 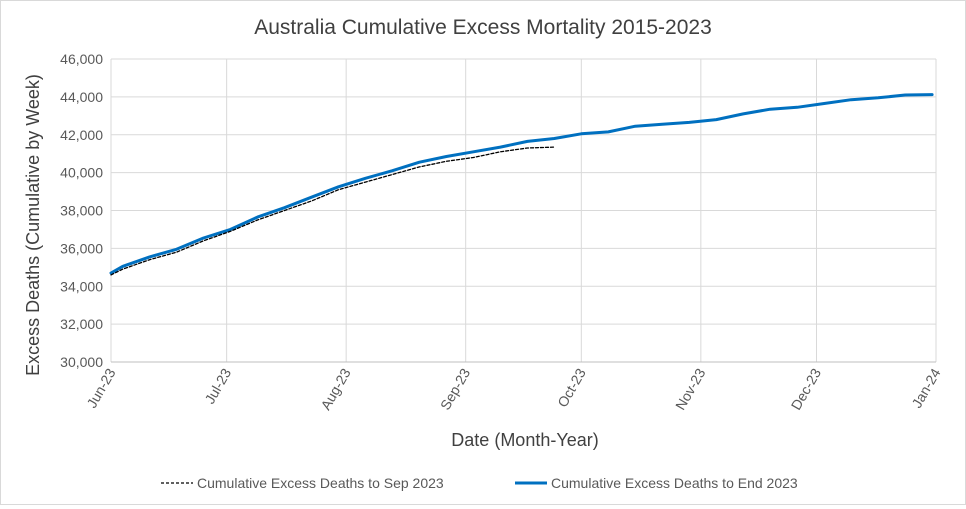 I want to click on y-tick-label: 34,000, so click(x=81, y=286).